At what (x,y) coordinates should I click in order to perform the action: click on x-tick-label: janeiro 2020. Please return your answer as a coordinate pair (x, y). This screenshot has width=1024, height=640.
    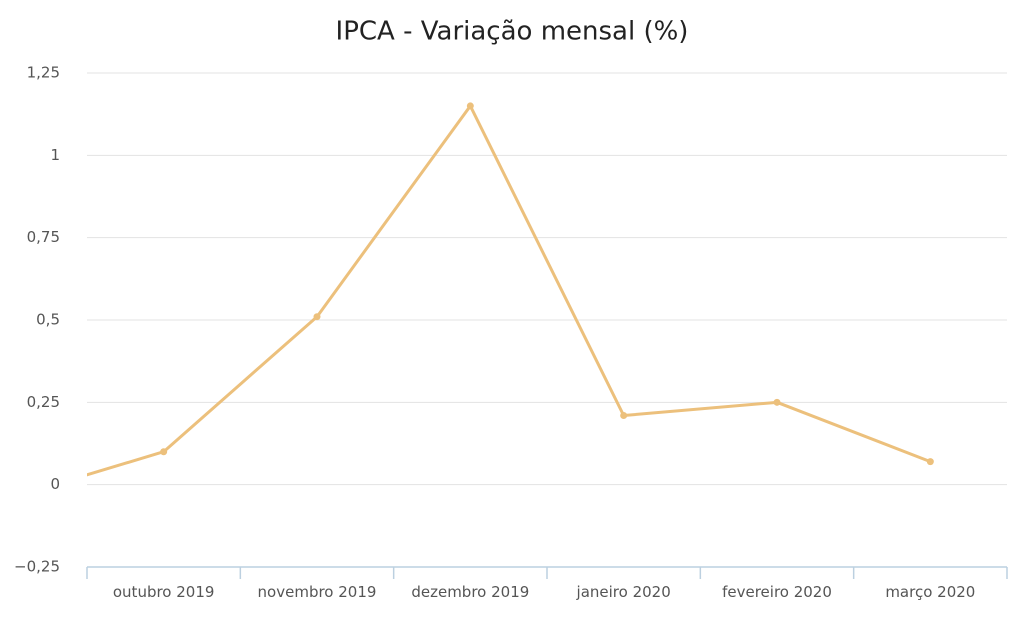
    Looking at the image, I should click on (623, 592).